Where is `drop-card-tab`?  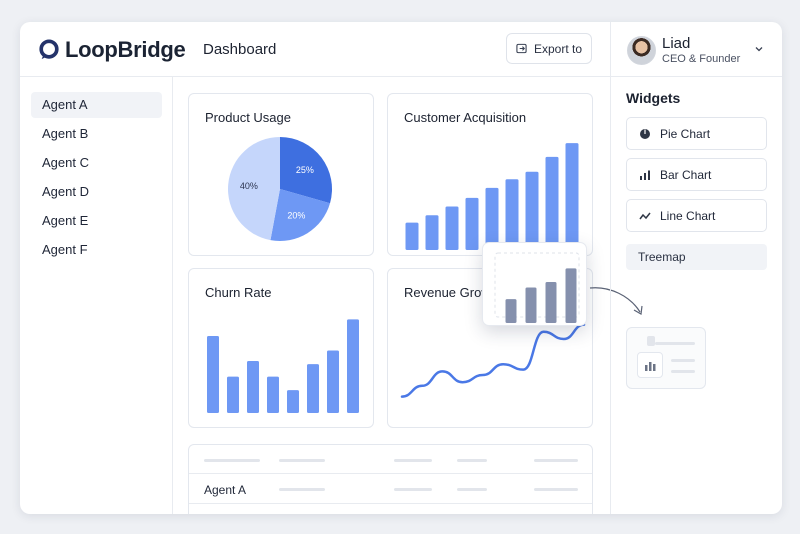 drop-card-tab is located at coordinates (651, 341).